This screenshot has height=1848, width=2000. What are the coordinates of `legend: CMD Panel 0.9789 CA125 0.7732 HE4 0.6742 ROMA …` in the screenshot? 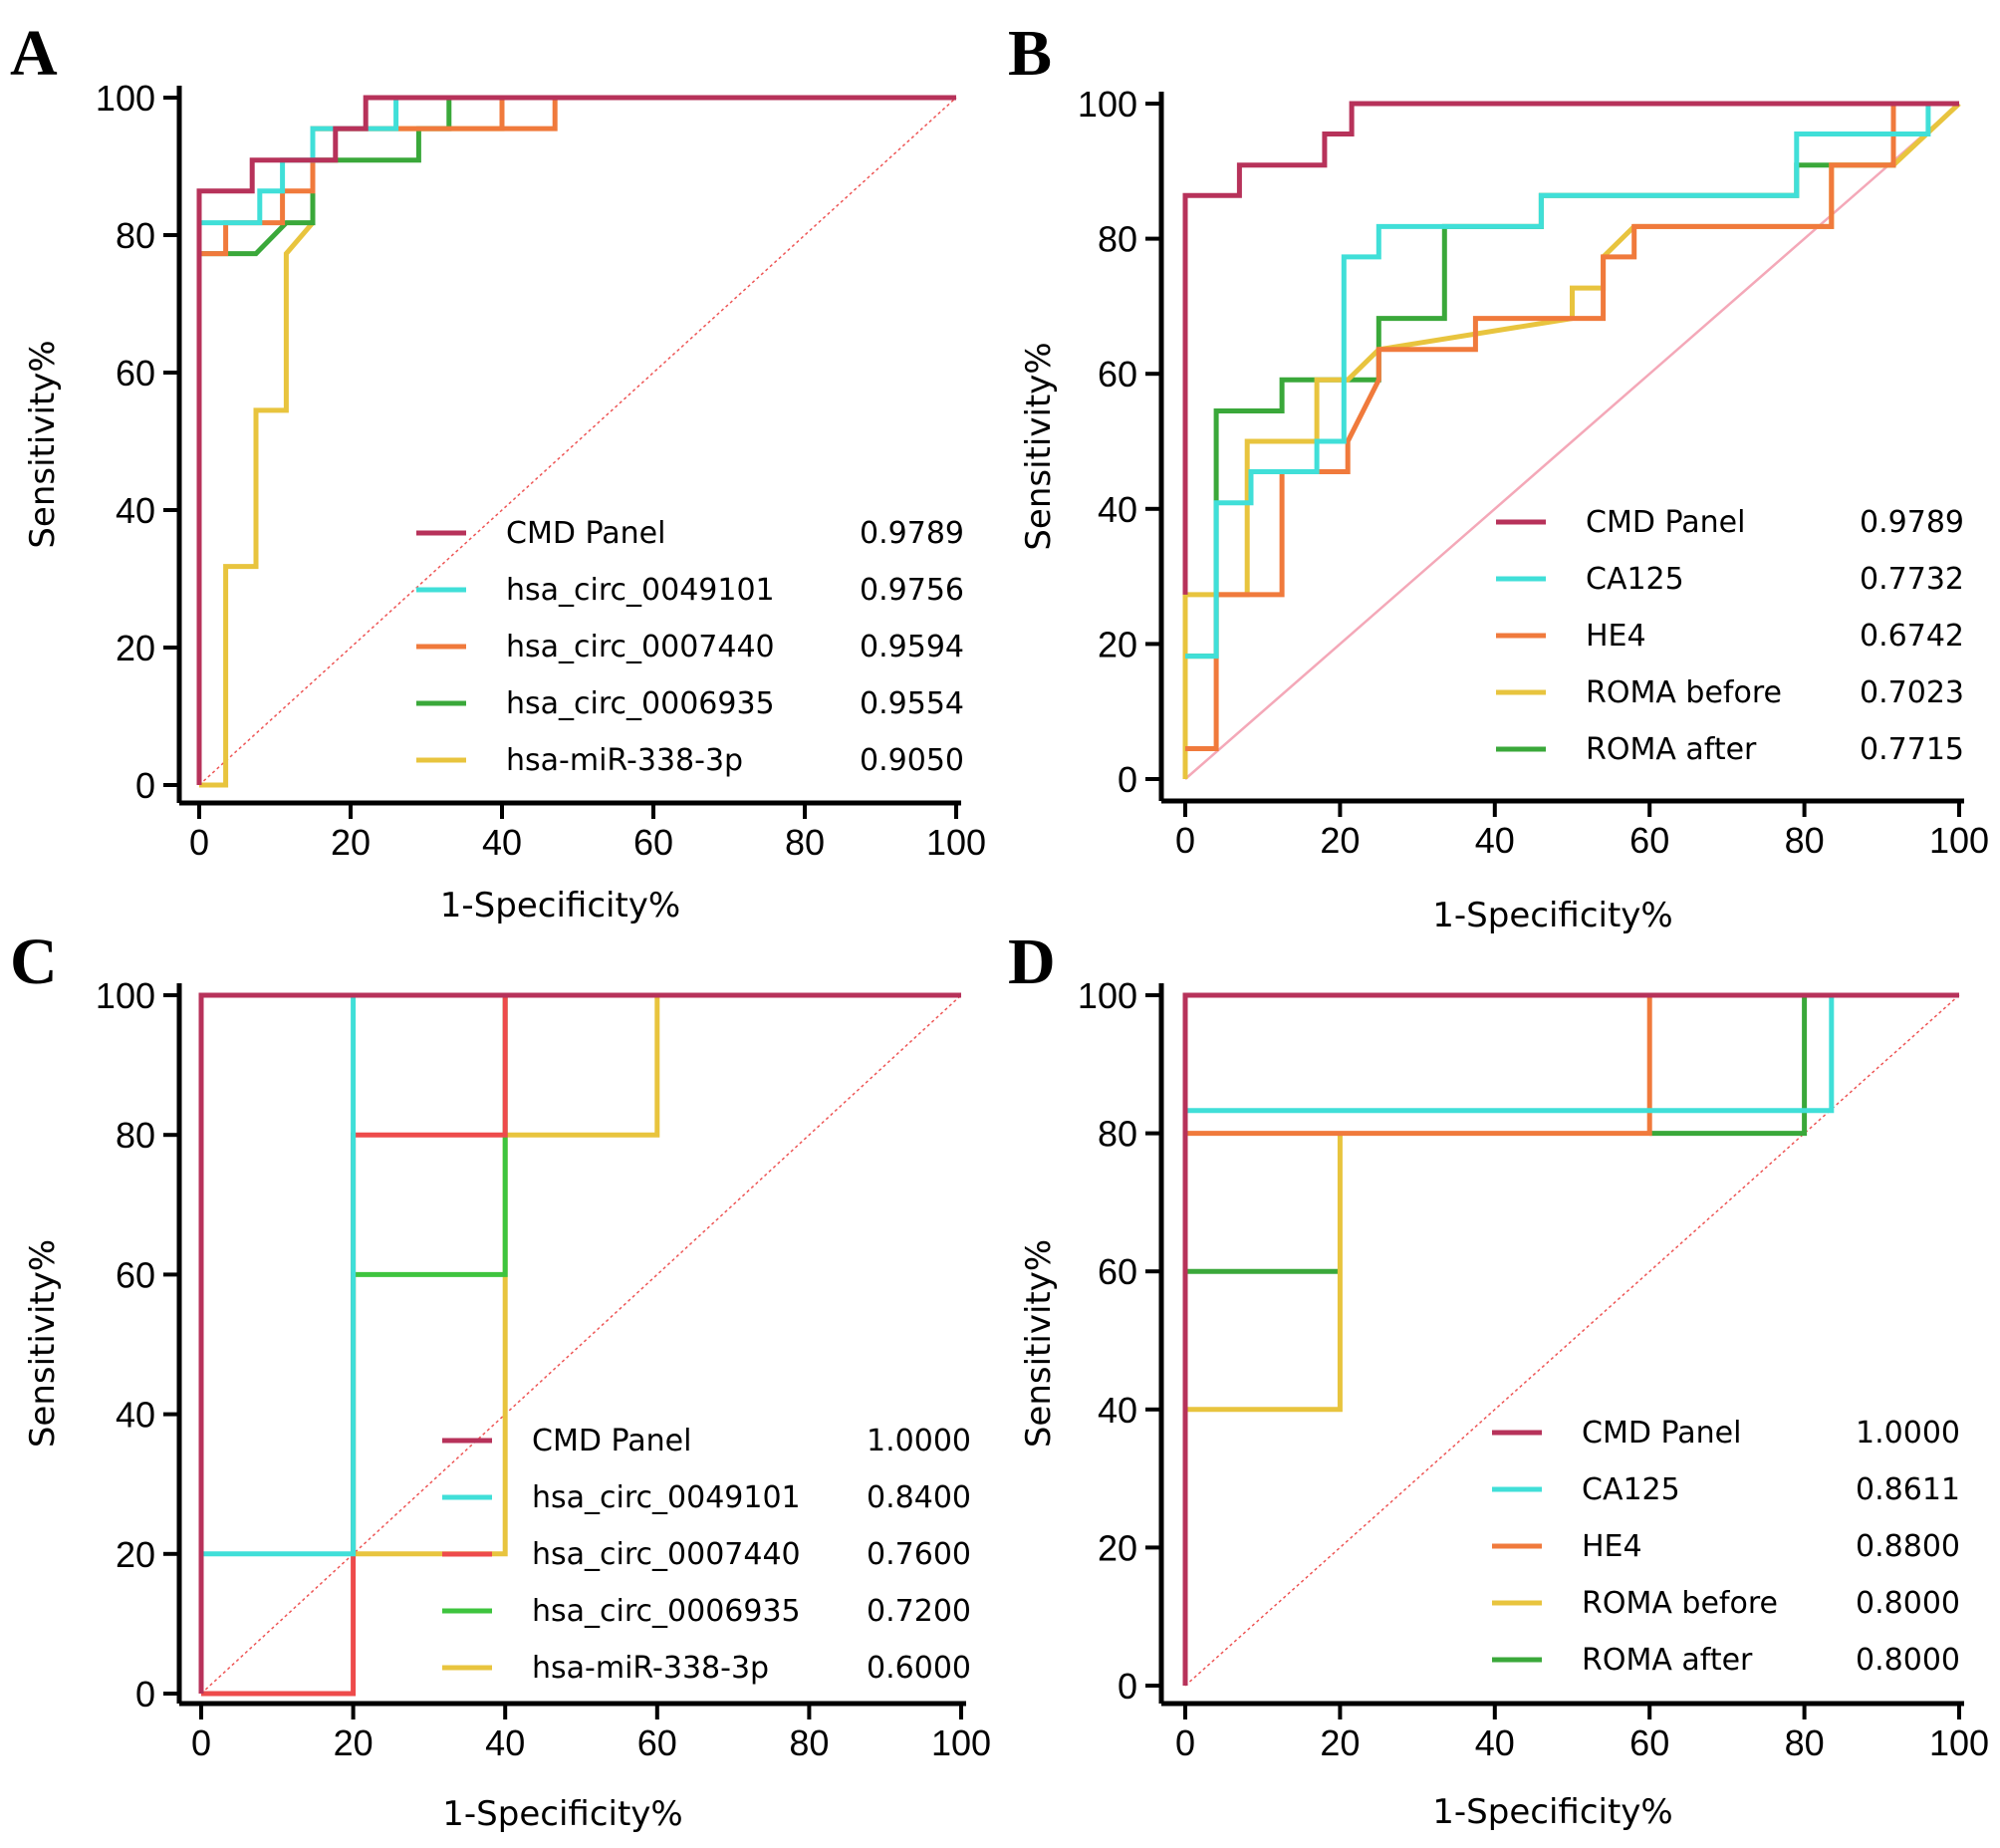 It's located at (1730, 636).